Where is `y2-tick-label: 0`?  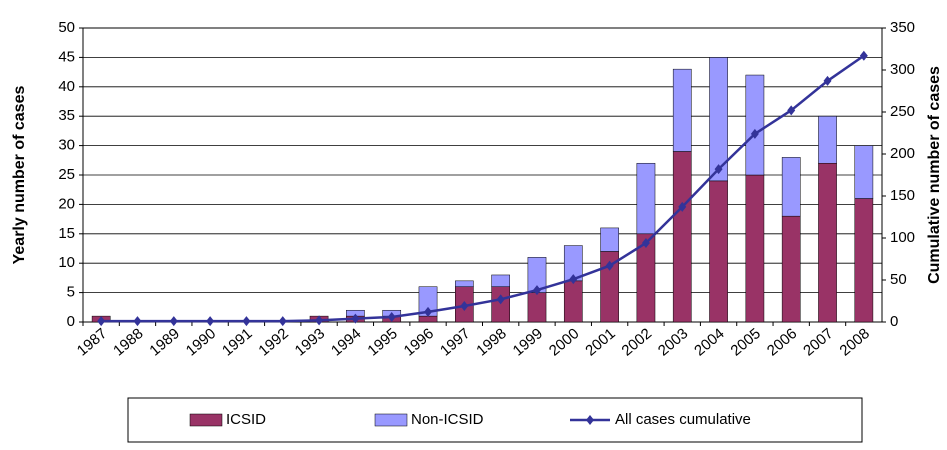 y2-tick-label: 0 is located at coordinates (894, 321).